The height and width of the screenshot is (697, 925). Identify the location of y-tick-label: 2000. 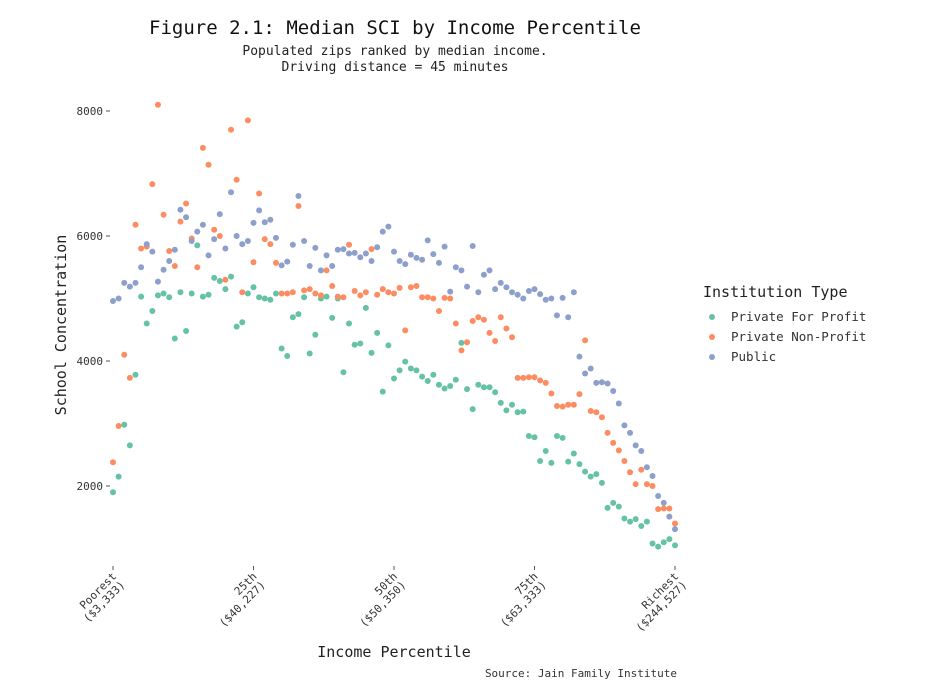
(90, 486).